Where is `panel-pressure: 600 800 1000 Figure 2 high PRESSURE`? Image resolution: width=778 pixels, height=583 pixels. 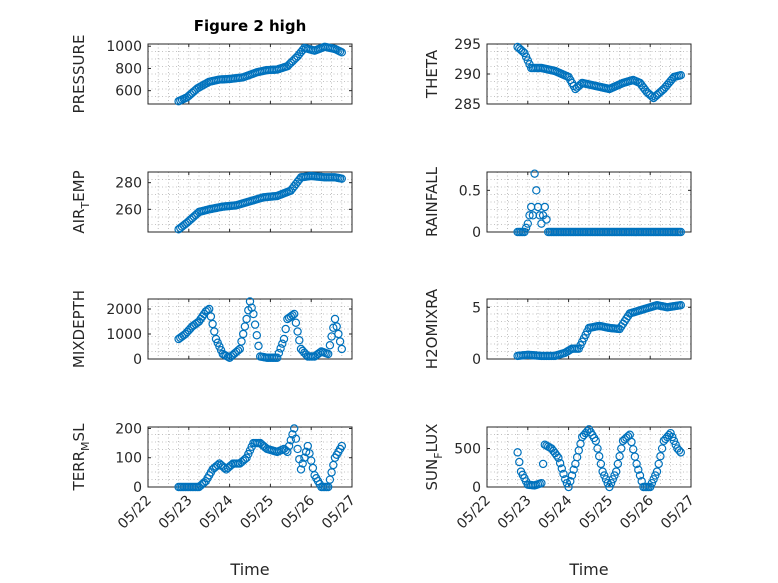
panel-pressure: 600 800 1000 Figure 2 high PRESSURE is located at coordinates (211, 65).